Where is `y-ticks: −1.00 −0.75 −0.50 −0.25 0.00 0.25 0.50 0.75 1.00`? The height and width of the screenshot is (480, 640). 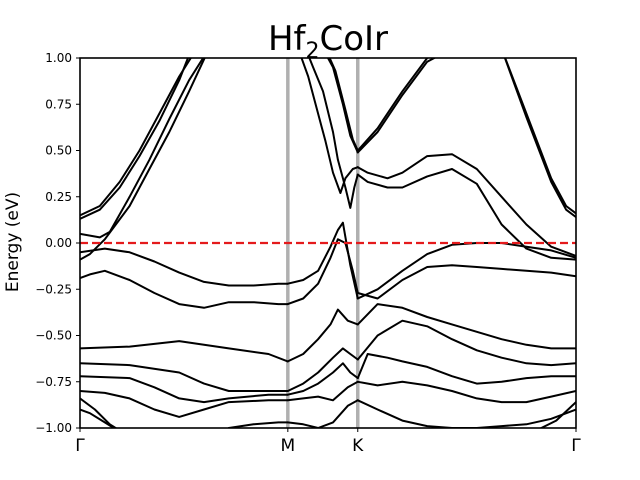 y-ticks: −1.00 −0.75 −0.50 −0.25 0.00 0.25 0.50 0.75 1.00 is located at coordinates (57, 243).